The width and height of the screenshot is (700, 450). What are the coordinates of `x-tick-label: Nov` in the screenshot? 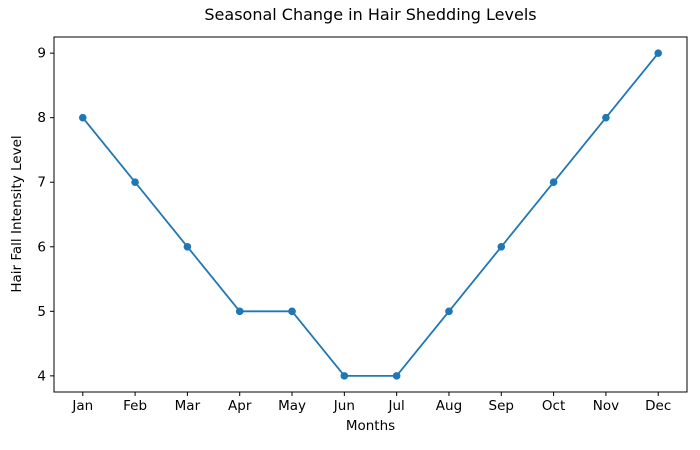 It's located at (606, 406).